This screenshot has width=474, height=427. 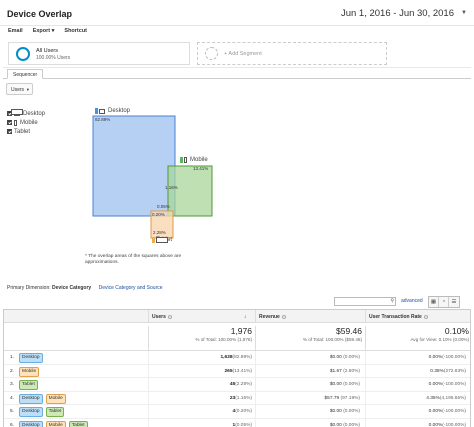 I want to click on row-index: 4., so click(x=12, y=398).